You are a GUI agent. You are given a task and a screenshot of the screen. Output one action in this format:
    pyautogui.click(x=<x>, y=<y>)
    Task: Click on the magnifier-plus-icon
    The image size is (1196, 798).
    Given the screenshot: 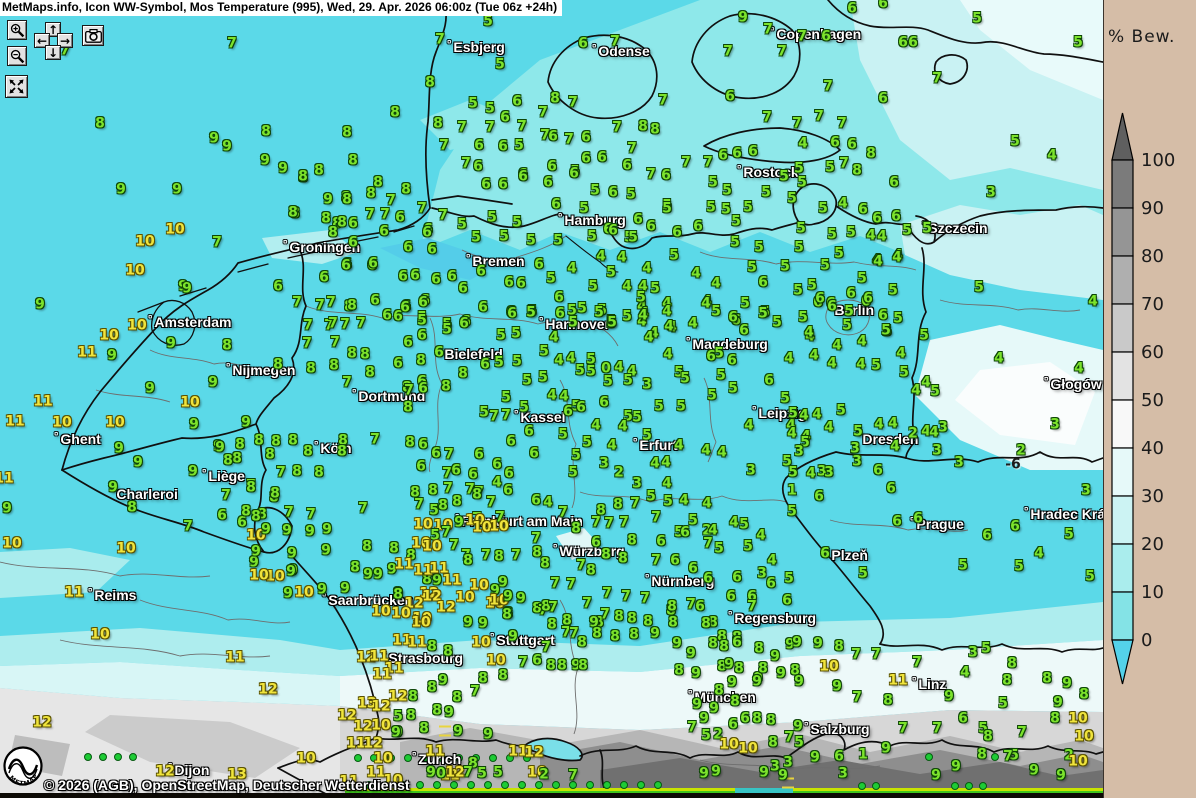 What is the action you would take?
    pyautogui.click(x=17, y=30)
    